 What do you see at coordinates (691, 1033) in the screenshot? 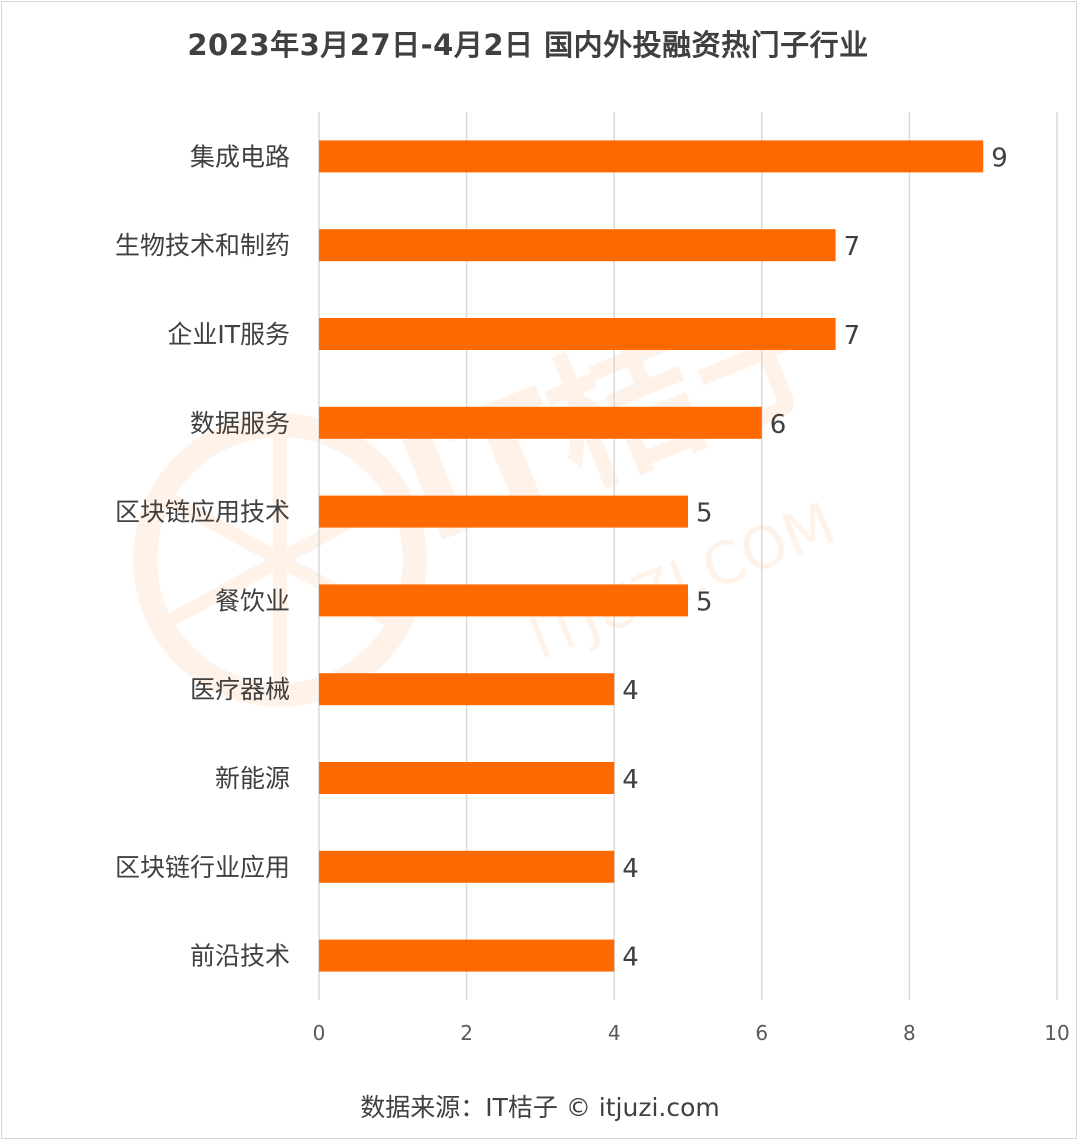
I see `x-axis-ticks: 0 2 4 6 8 10` at bounding box center [691, 1033].